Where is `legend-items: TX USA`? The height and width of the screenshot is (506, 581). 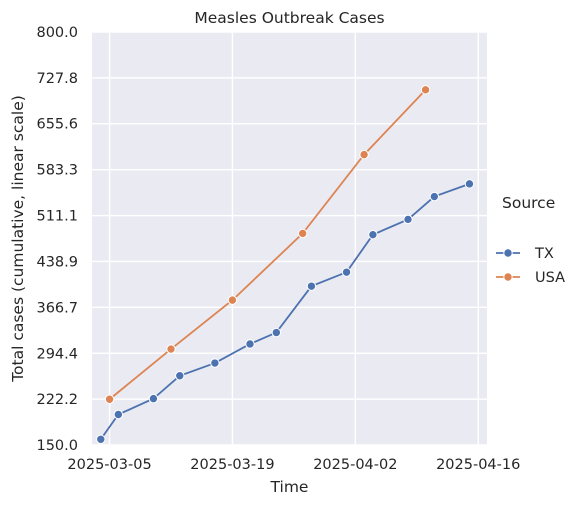 legend-items: TX USA is located at coordinates (530, 266).